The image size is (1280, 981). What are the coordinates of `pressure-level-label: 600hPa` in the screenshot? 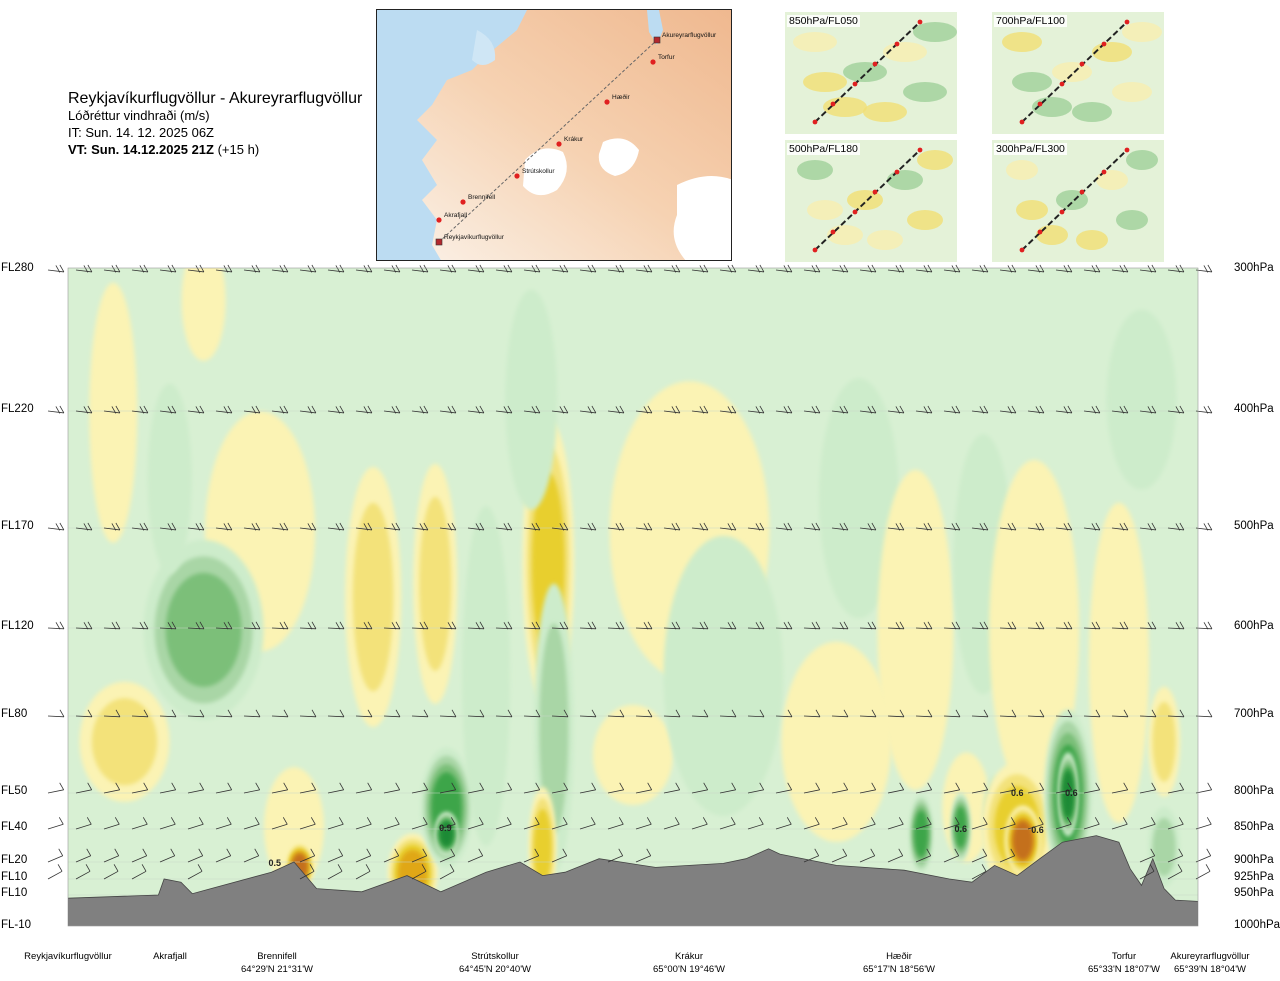 It's located at (1254, 626).